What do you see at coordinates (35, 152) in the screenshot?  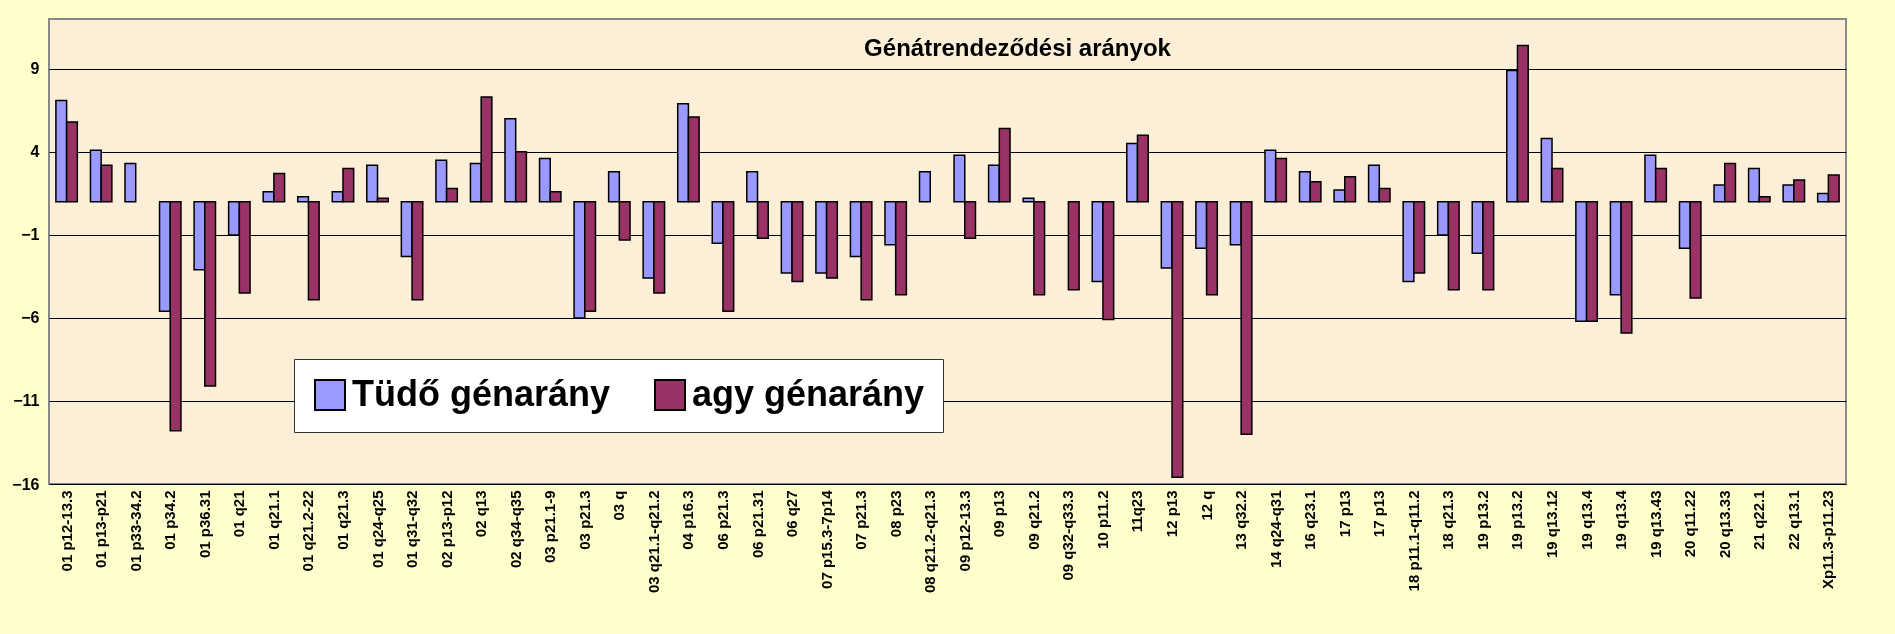 I see `y-tick-label: 4` at bounding box center [35, 152].